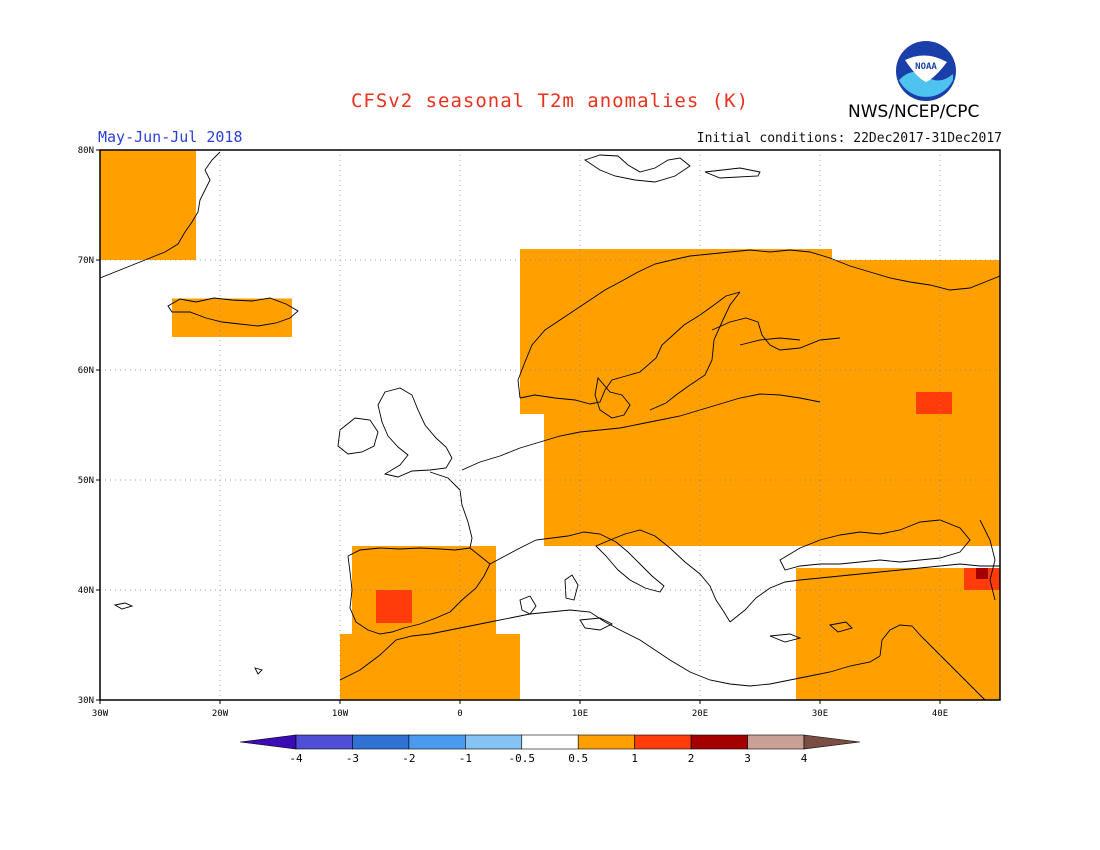 The height and width of the screenshot is (850, 1100). I want to click on colorbar-low-arrow, so click(268, 742).